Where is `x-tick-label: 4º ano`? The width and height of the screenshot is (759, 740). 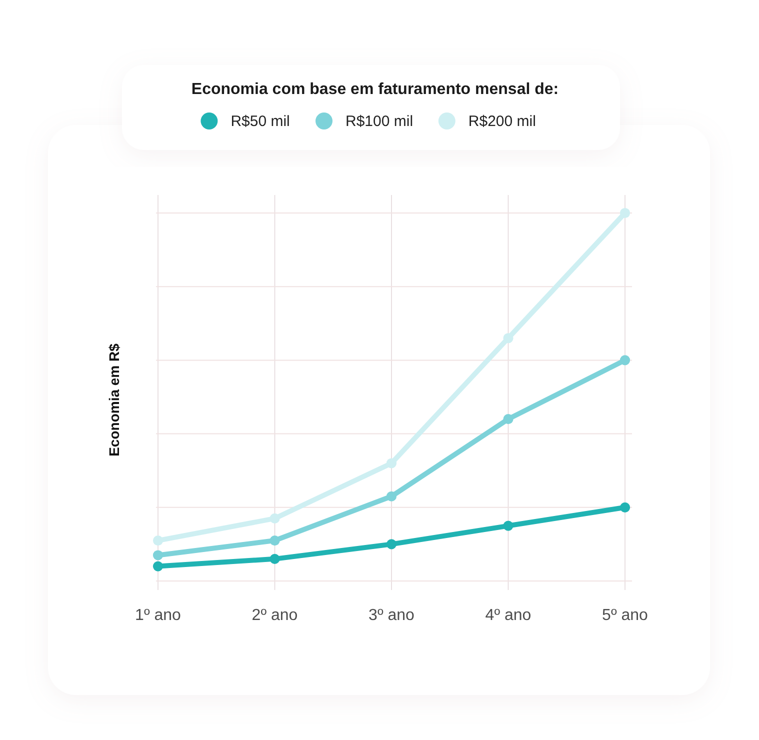
x-tick-label: 4º ano is located at coordinates (508, 615).